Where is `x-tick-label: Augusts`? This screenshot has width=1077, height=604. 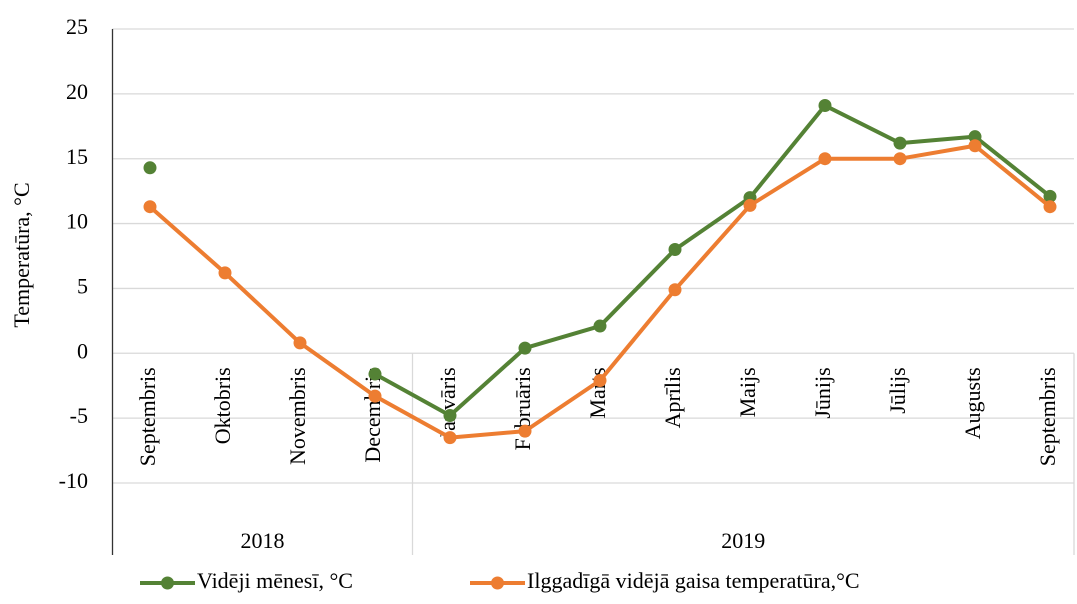
x-tick-label: Augusts is located at coordinates (972, 403).